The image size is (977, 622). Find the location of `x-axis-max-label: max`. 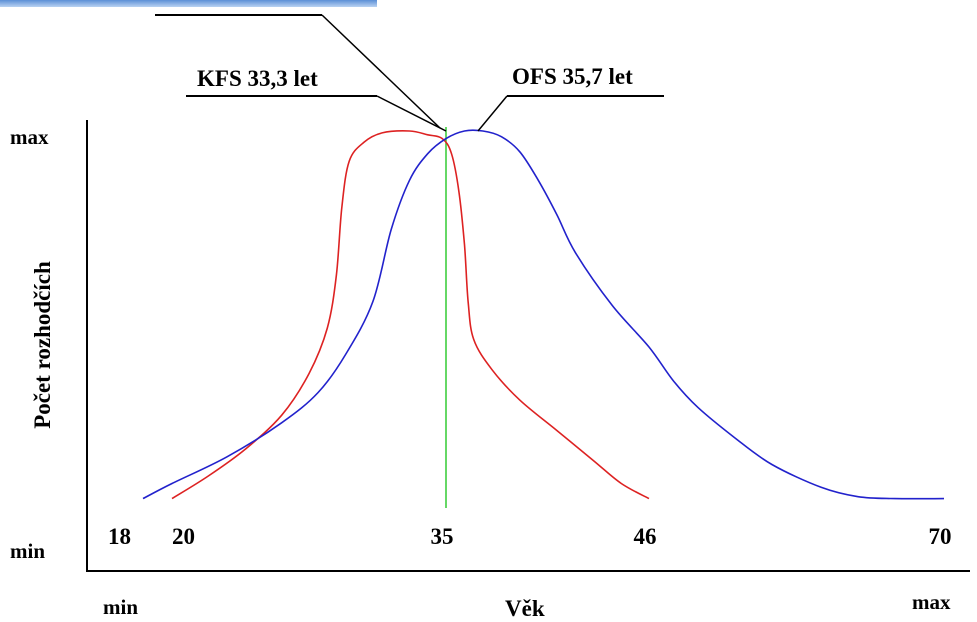

x-axis-max-label: max is located at coordinates (931, 602).